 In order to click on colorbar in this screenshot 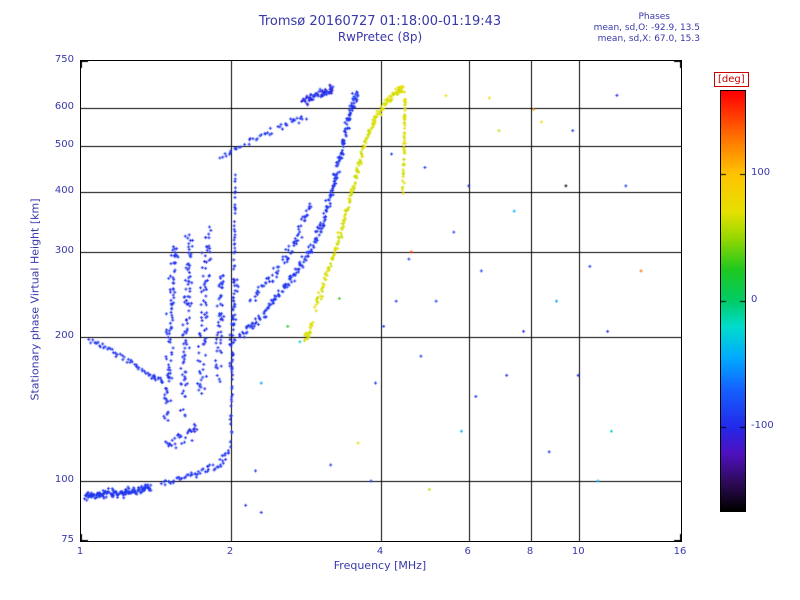, I will do `click(733, 301)`.